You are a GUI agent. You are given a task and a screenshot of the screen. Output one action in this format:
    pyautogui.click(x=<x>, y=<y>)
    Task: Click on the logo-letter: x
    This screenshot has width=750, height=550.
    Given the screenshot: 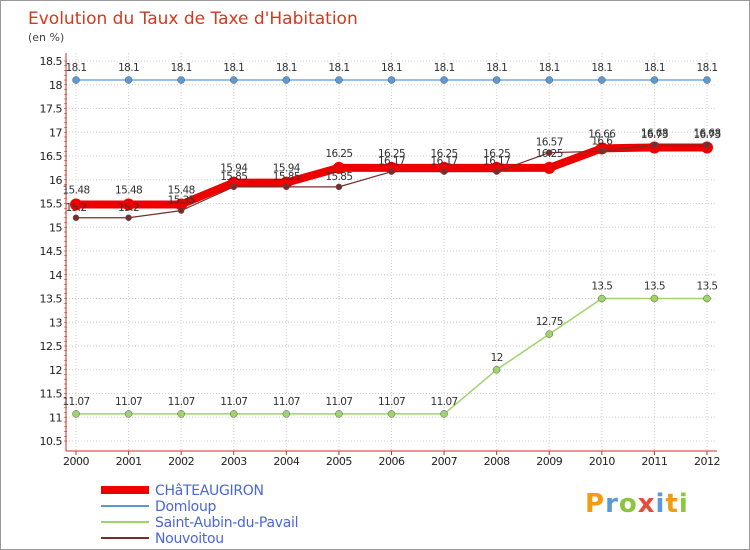 What is the action you would take?
    pyautogui.click(x=646, y=504)
    